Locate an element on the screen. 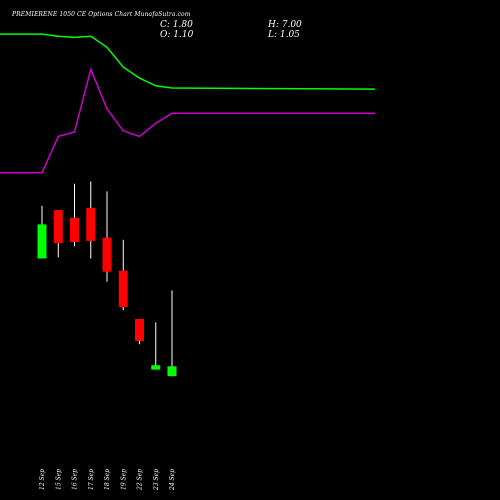 This screenshot has width=500, height=500. x-tick-label-7: 23 Sep is located at coordinates (156, 480).